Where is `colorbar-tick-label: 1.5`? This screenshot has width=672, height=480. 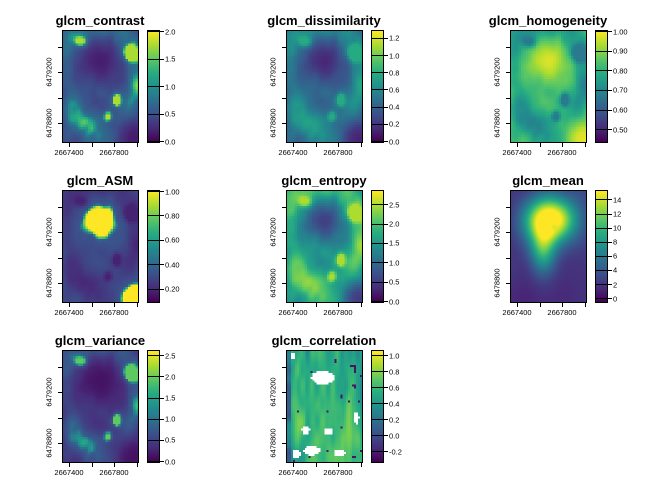
colorbar-tick-label: 1.5 is located at coordinates (170, 59).